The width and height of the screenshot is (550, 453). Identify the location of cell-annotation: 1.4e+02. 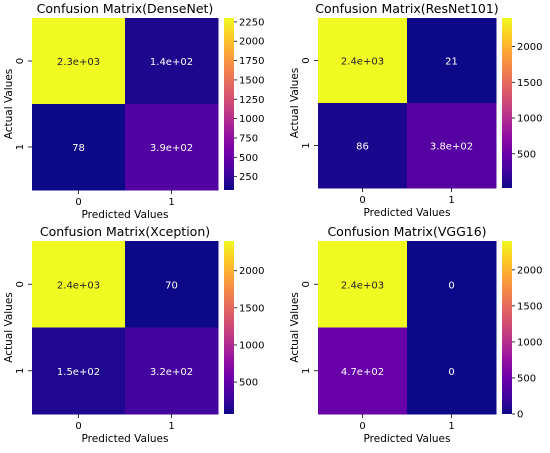
(171, 62).